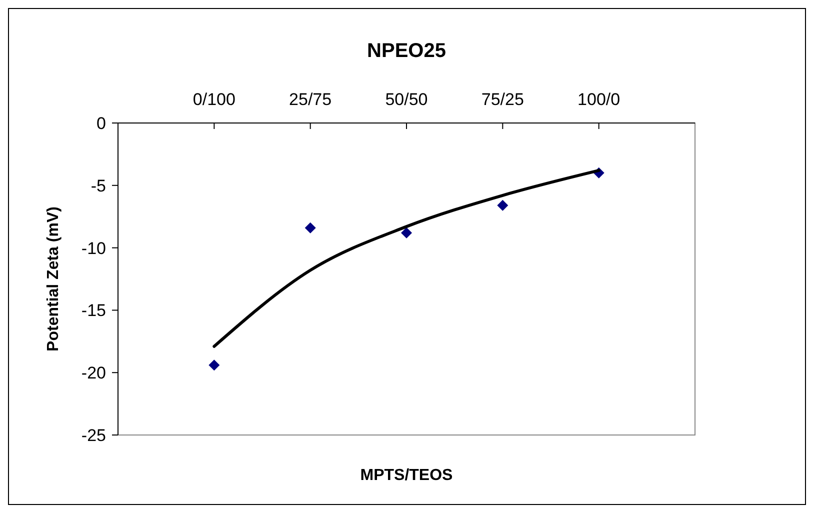 This screenshot has width=814, height=513. I want to click on y-tick-label: -20, so click(93, 373).